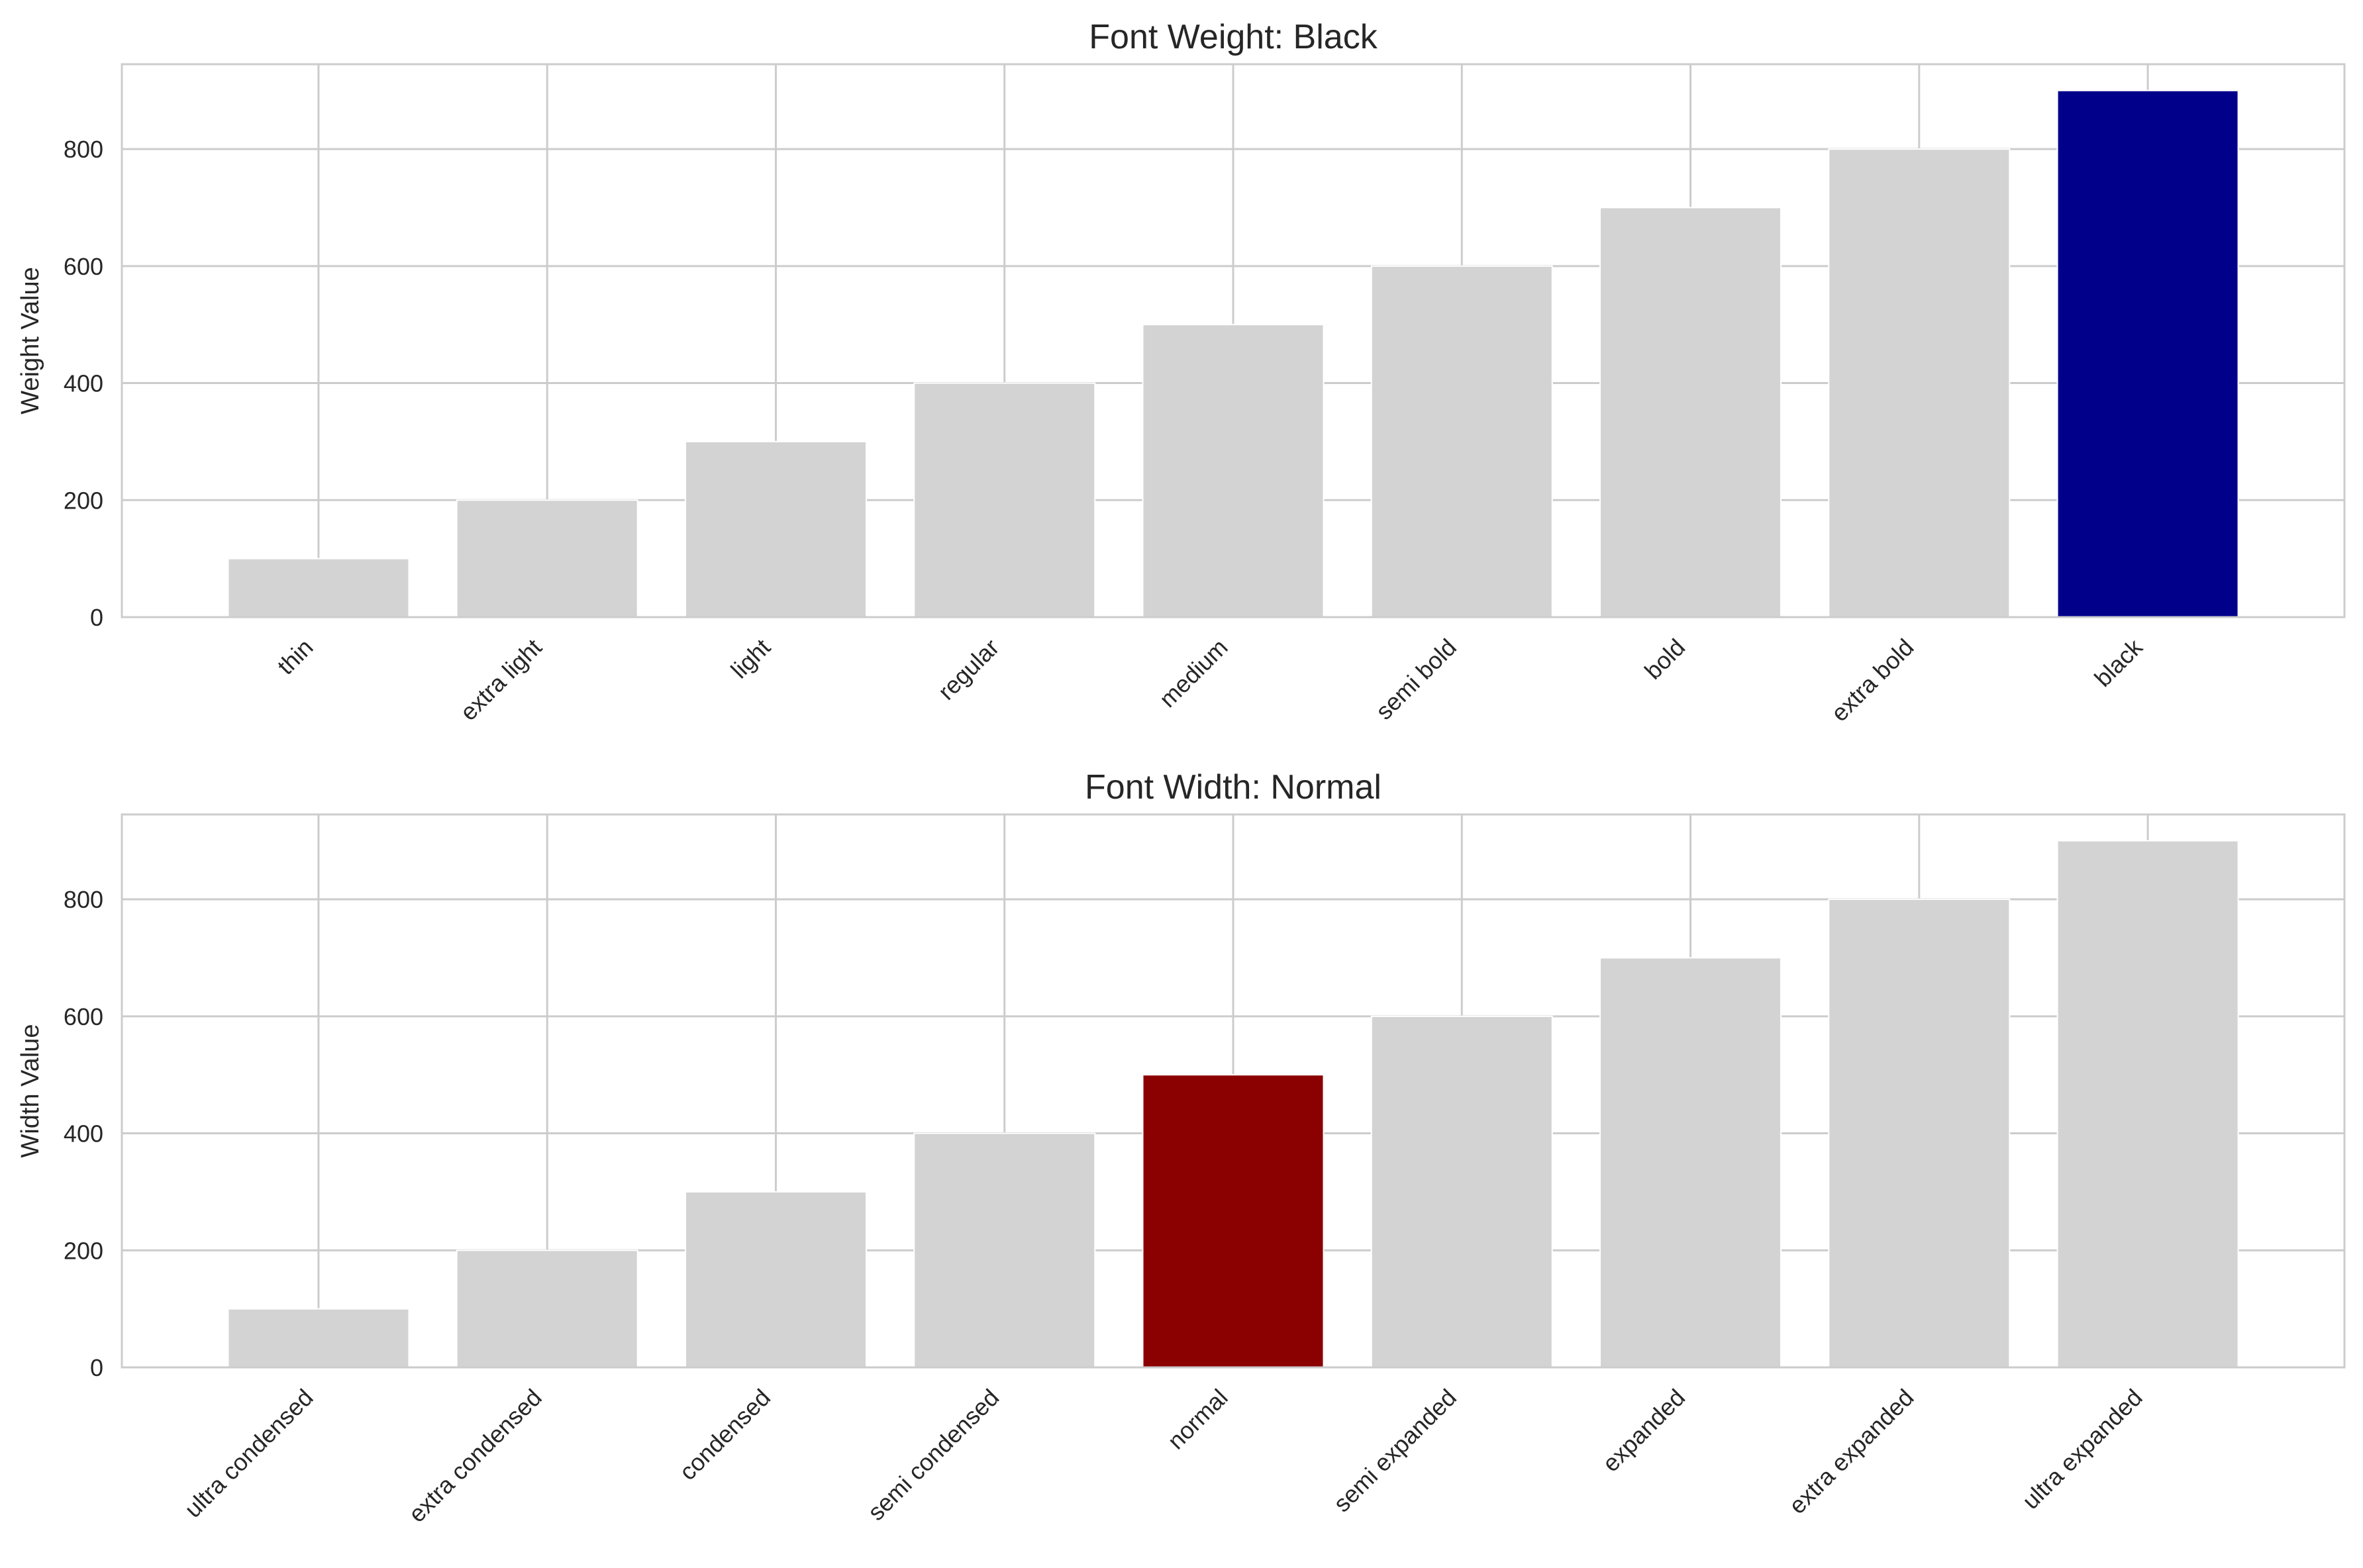 This screenshot has height=1568, width=2363. I want to click on x-tick-label: semi condensed, so click(933, 1455).